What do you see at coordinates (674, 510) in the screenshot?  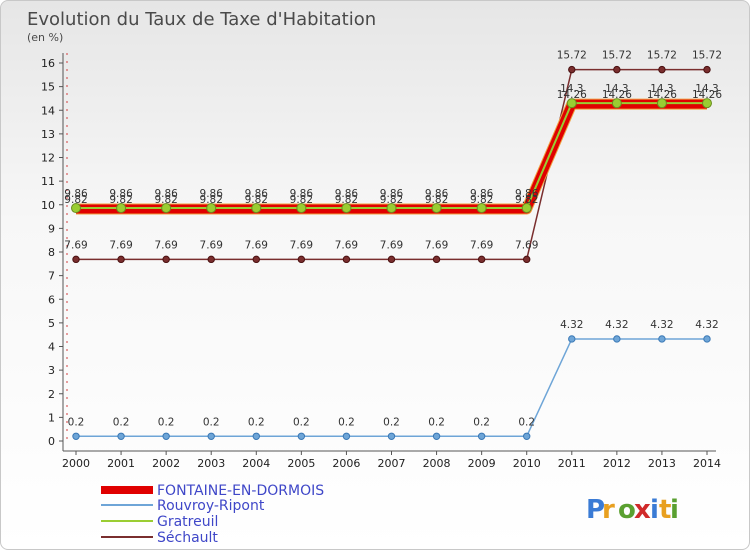 I see `logo-letter: i` at bounding box center [674, 510].